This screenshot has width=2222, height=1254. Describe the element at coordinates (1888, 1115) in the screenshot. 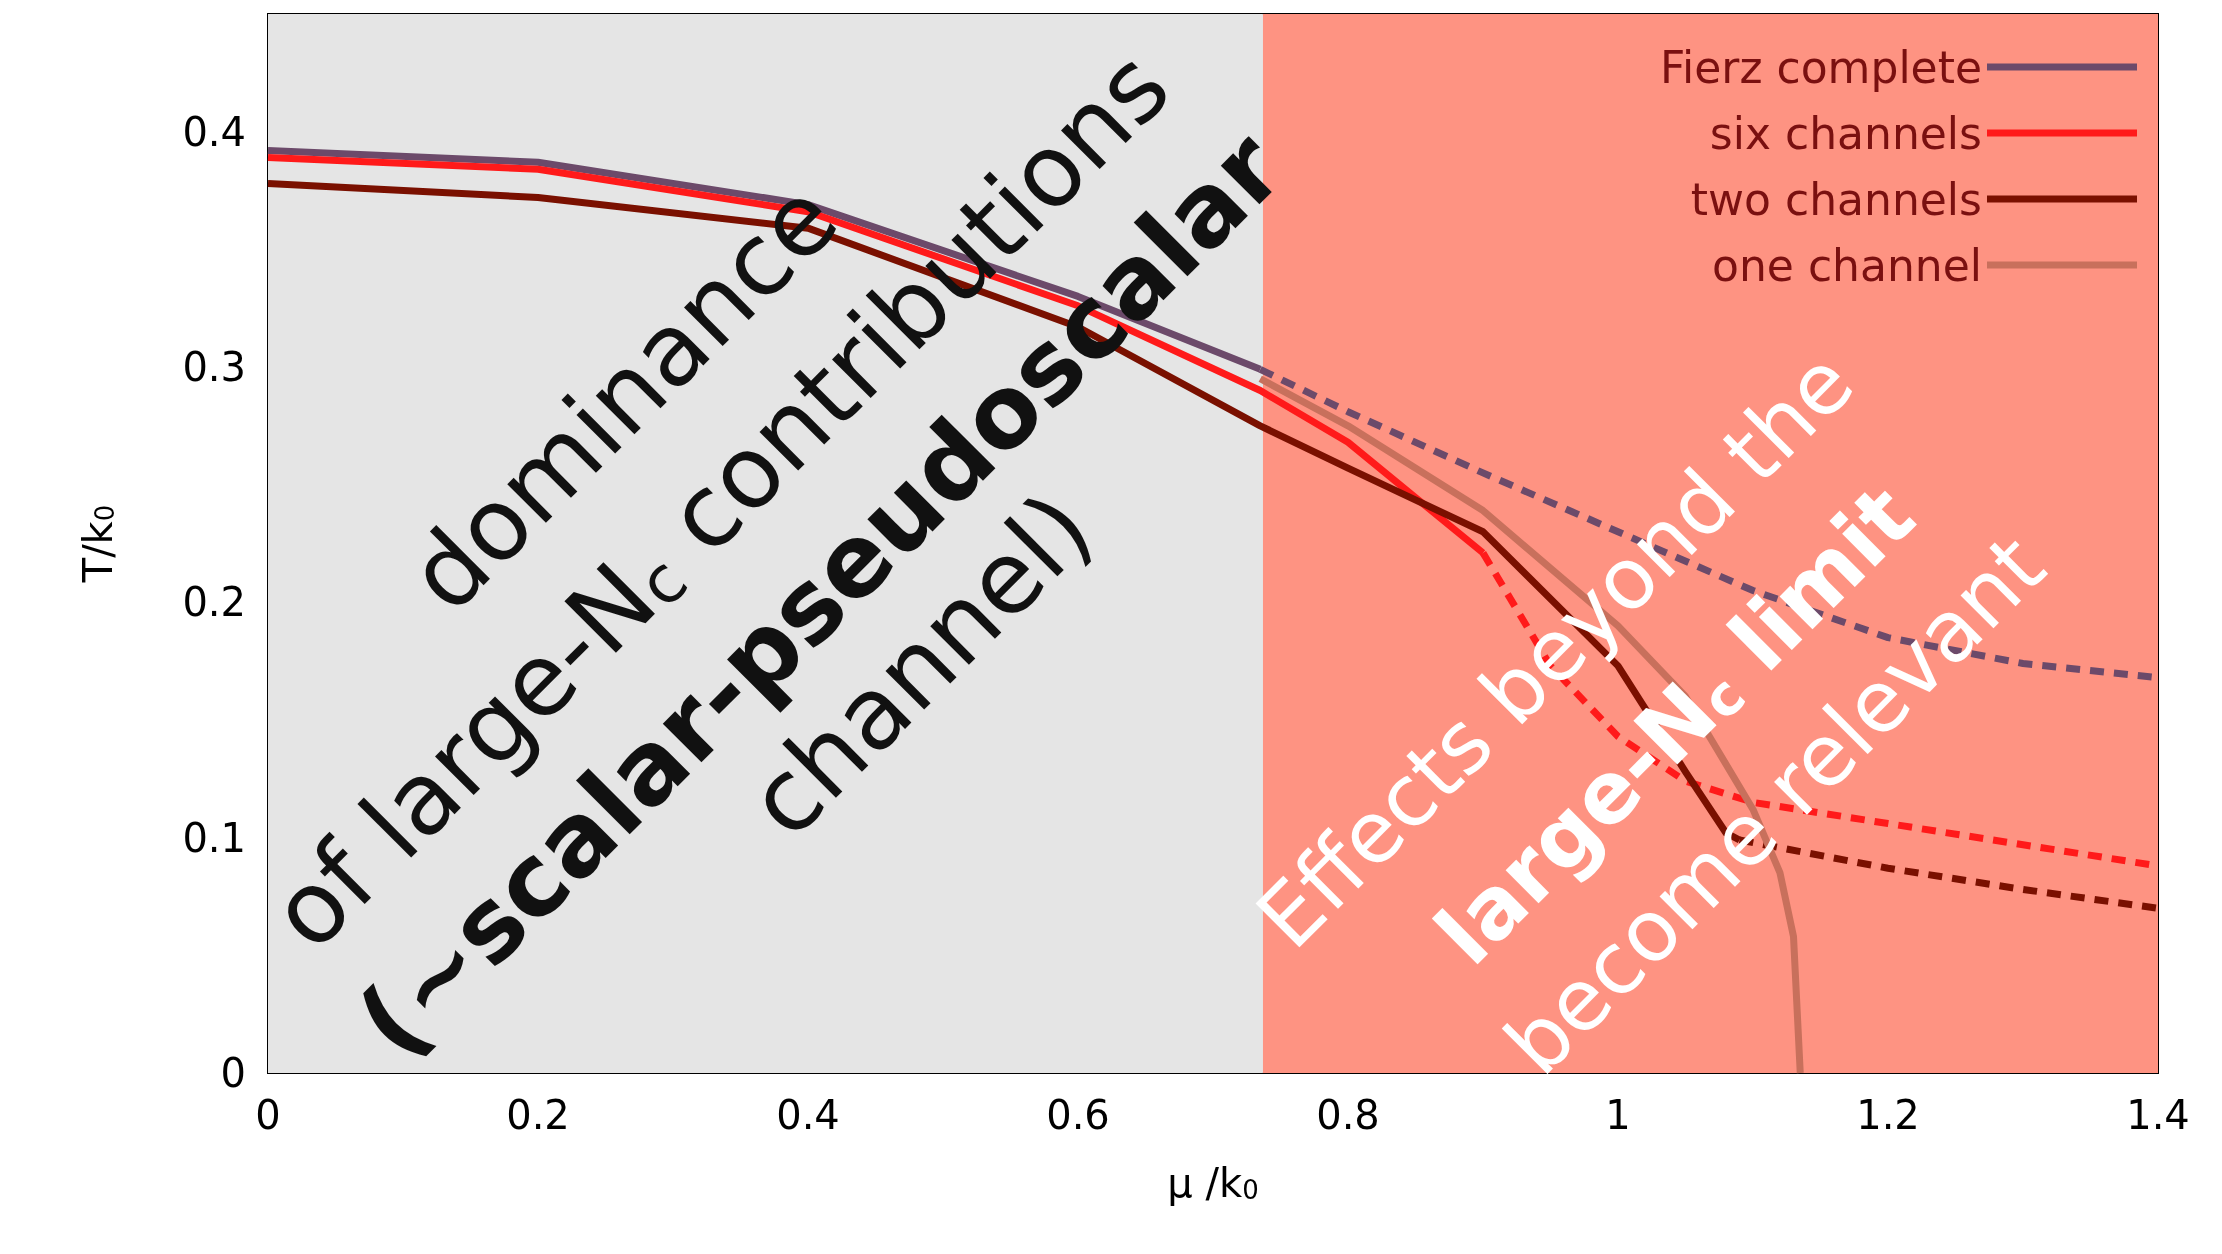

I see `x-tick-label: 1.2` at that location.